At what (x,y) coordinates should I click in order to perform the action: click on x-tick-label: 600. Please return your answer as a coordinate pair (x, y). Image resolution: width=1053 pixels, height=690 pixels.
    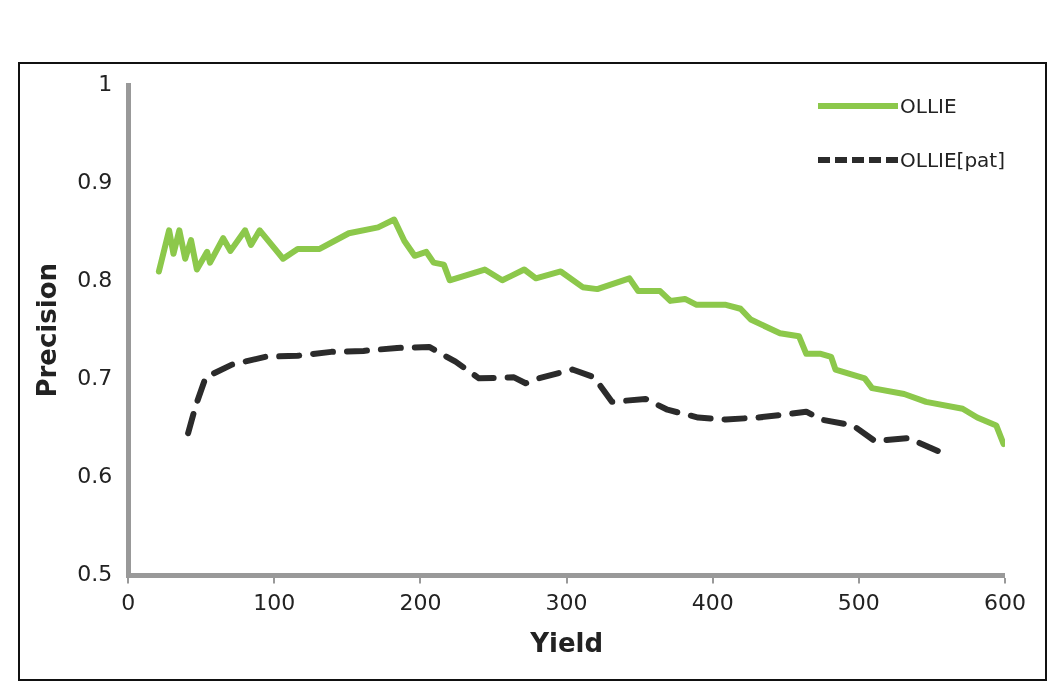
    Looking at the image, I should click on (1005, 603).